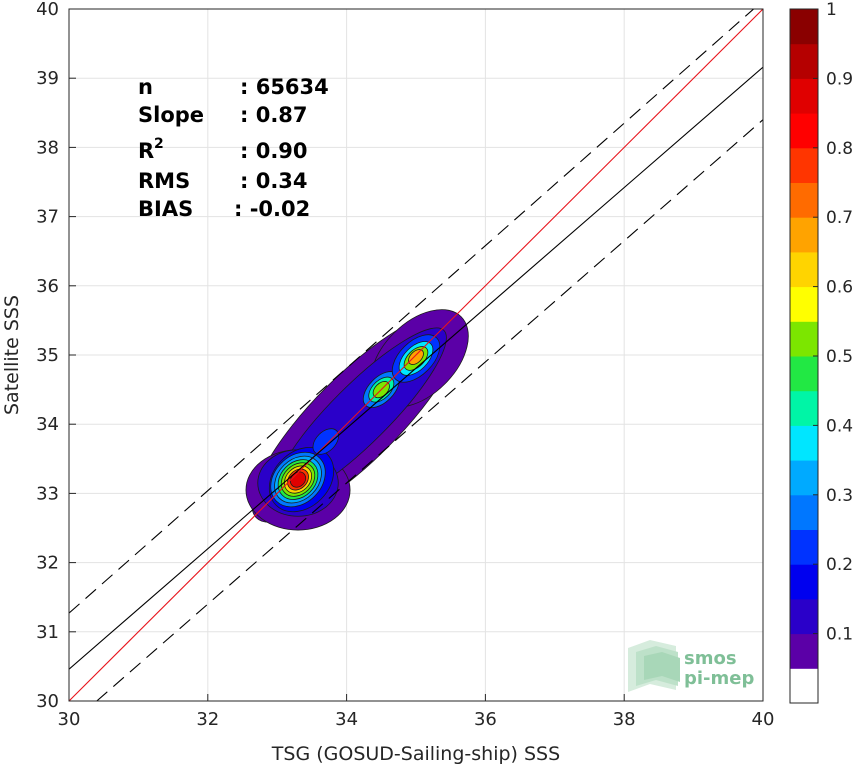 Image resolution: width=858 pixels, height=768 pixels. What do you see at coordinates (47, 632) in the screenshot?
I see `y-tick-label: 31` at bounding box center [47, 632].